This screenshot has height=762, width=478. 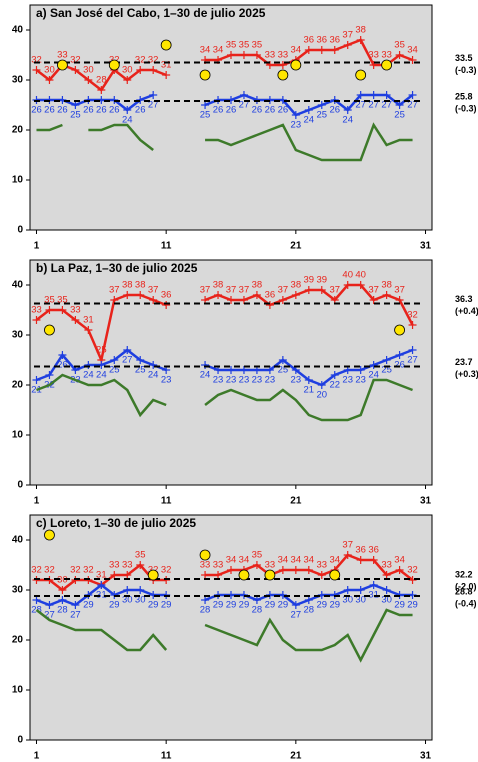 I want to click on data-label: 30, so click(x=140, y=600).